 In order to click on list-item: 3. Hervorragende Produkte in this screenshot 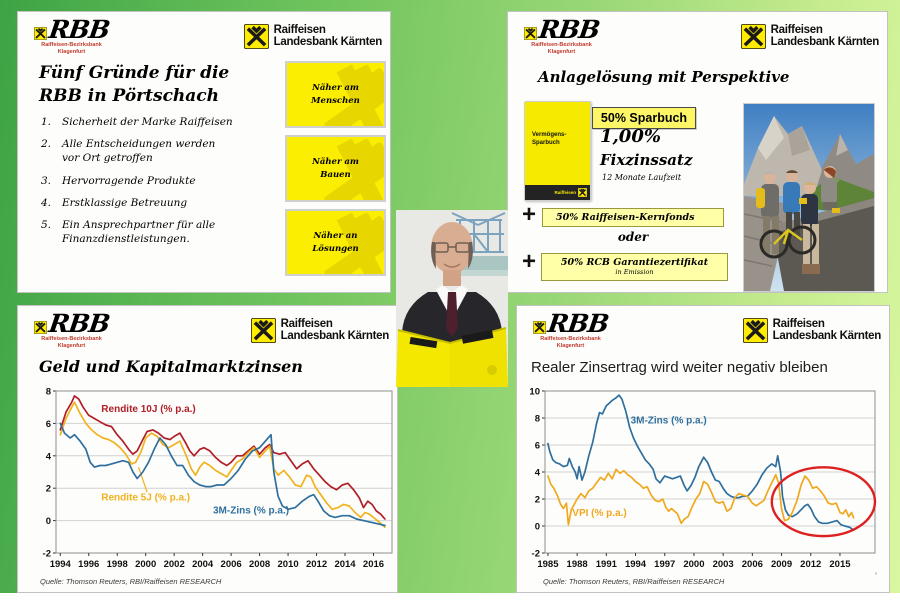, I will do `click(118, 180)`.